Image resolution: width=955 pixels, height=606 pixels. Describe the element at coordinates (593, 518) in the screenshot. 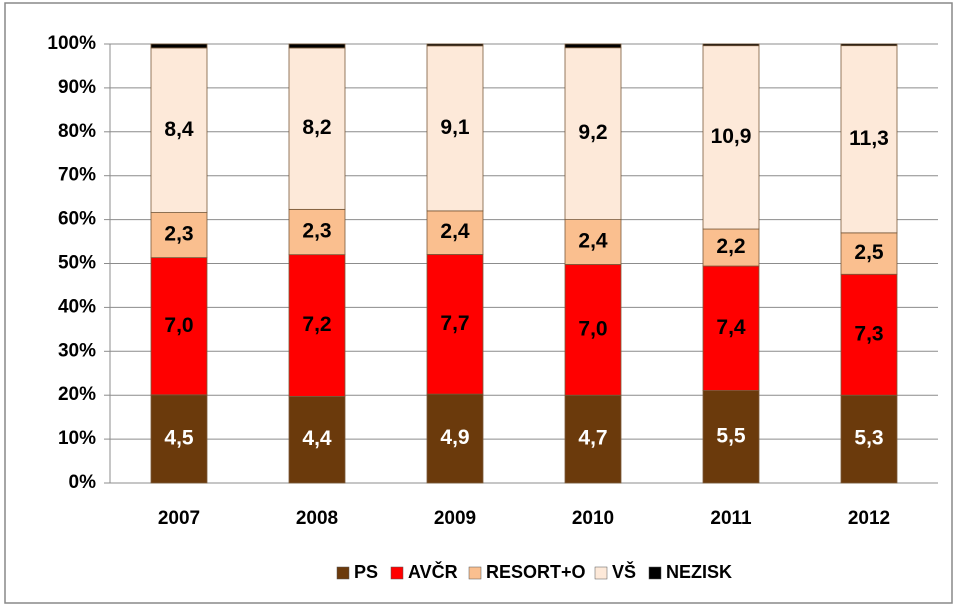

I see `x-tick-label: 2010` at that location.